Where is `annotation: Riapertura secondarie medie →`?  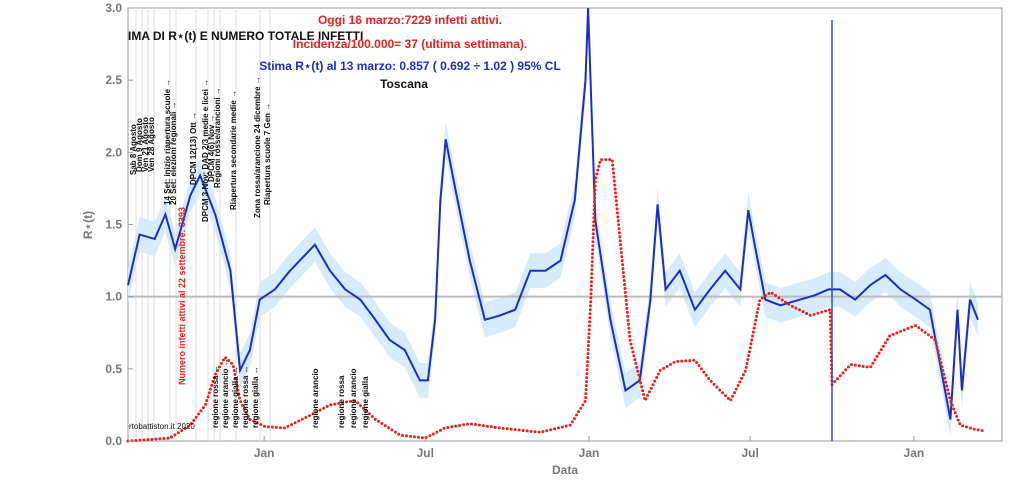
annotation: Riapertura secondarie medie → is located at coordinates (233, 150).